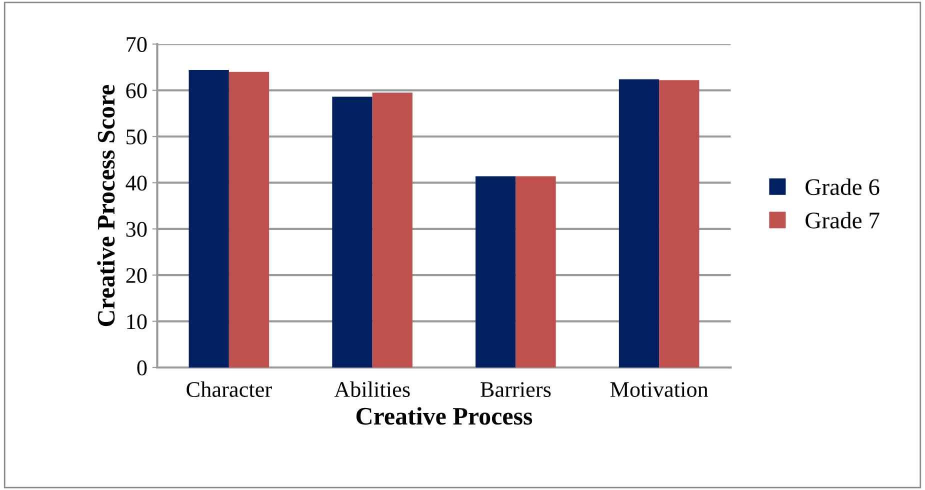 This screenshot has height=490, width=925. I want to click on y-tick-label: 70, so click(136, 44).